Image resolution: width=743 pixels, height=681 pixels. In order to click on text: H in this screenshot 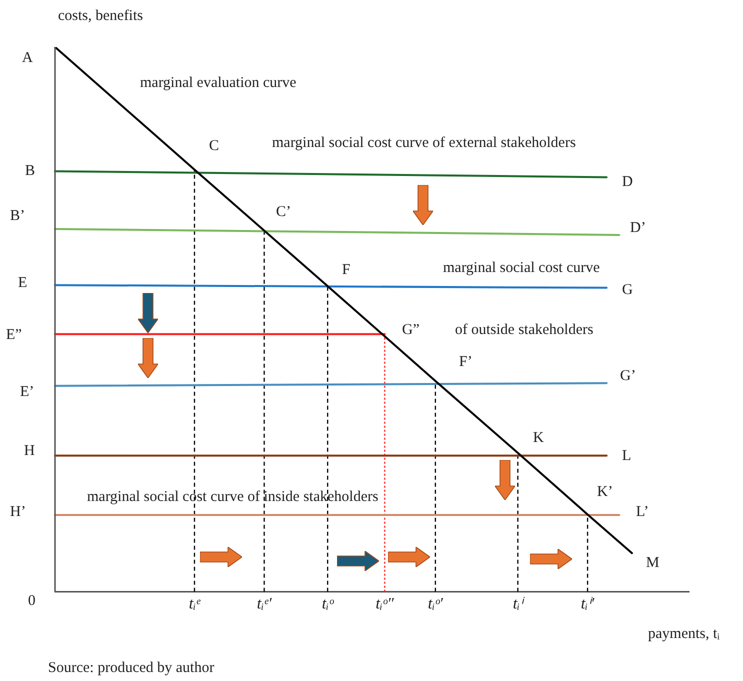, I will do `click(29, 450)`.